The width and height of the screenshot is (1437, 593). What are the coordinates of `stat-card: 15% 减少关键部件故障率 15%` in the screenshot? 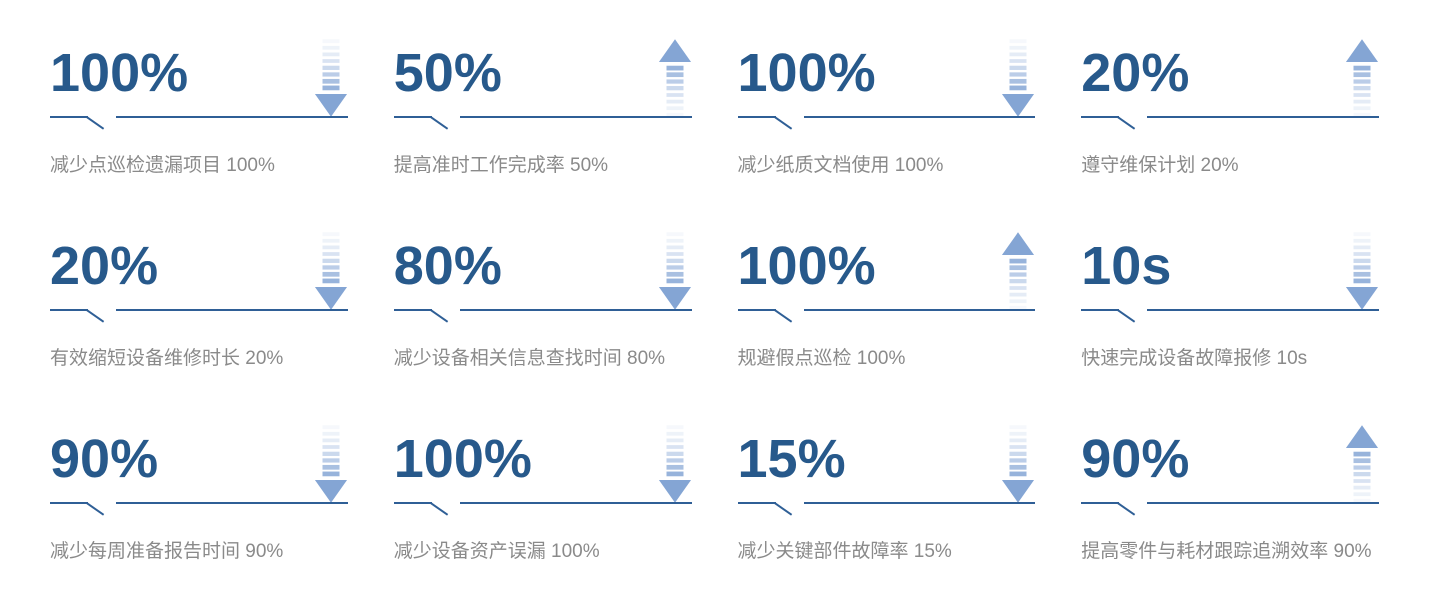 It's located at (886, 491).